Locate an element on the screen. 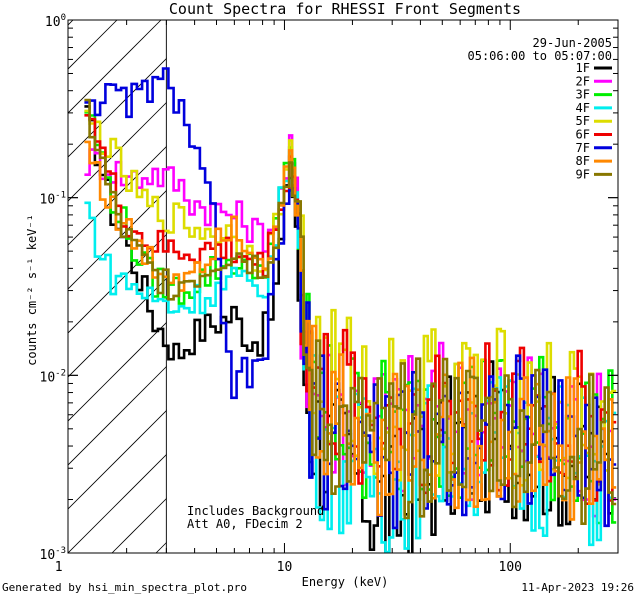 This screenshot has width=640, height=600. y-tick-label-1e-3: 10⁻³ is located at coordinates (53, 554).